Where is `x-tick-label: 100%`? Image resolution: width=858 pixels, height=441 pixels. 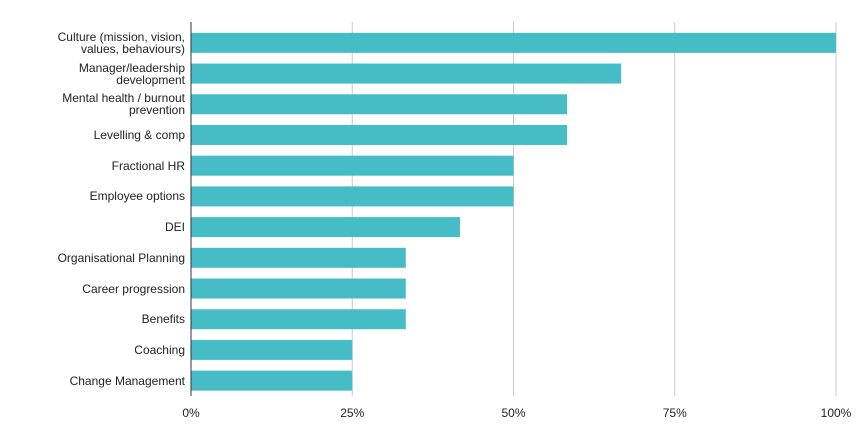
x-tick-label: 100% is located at coordinates (836, 413).